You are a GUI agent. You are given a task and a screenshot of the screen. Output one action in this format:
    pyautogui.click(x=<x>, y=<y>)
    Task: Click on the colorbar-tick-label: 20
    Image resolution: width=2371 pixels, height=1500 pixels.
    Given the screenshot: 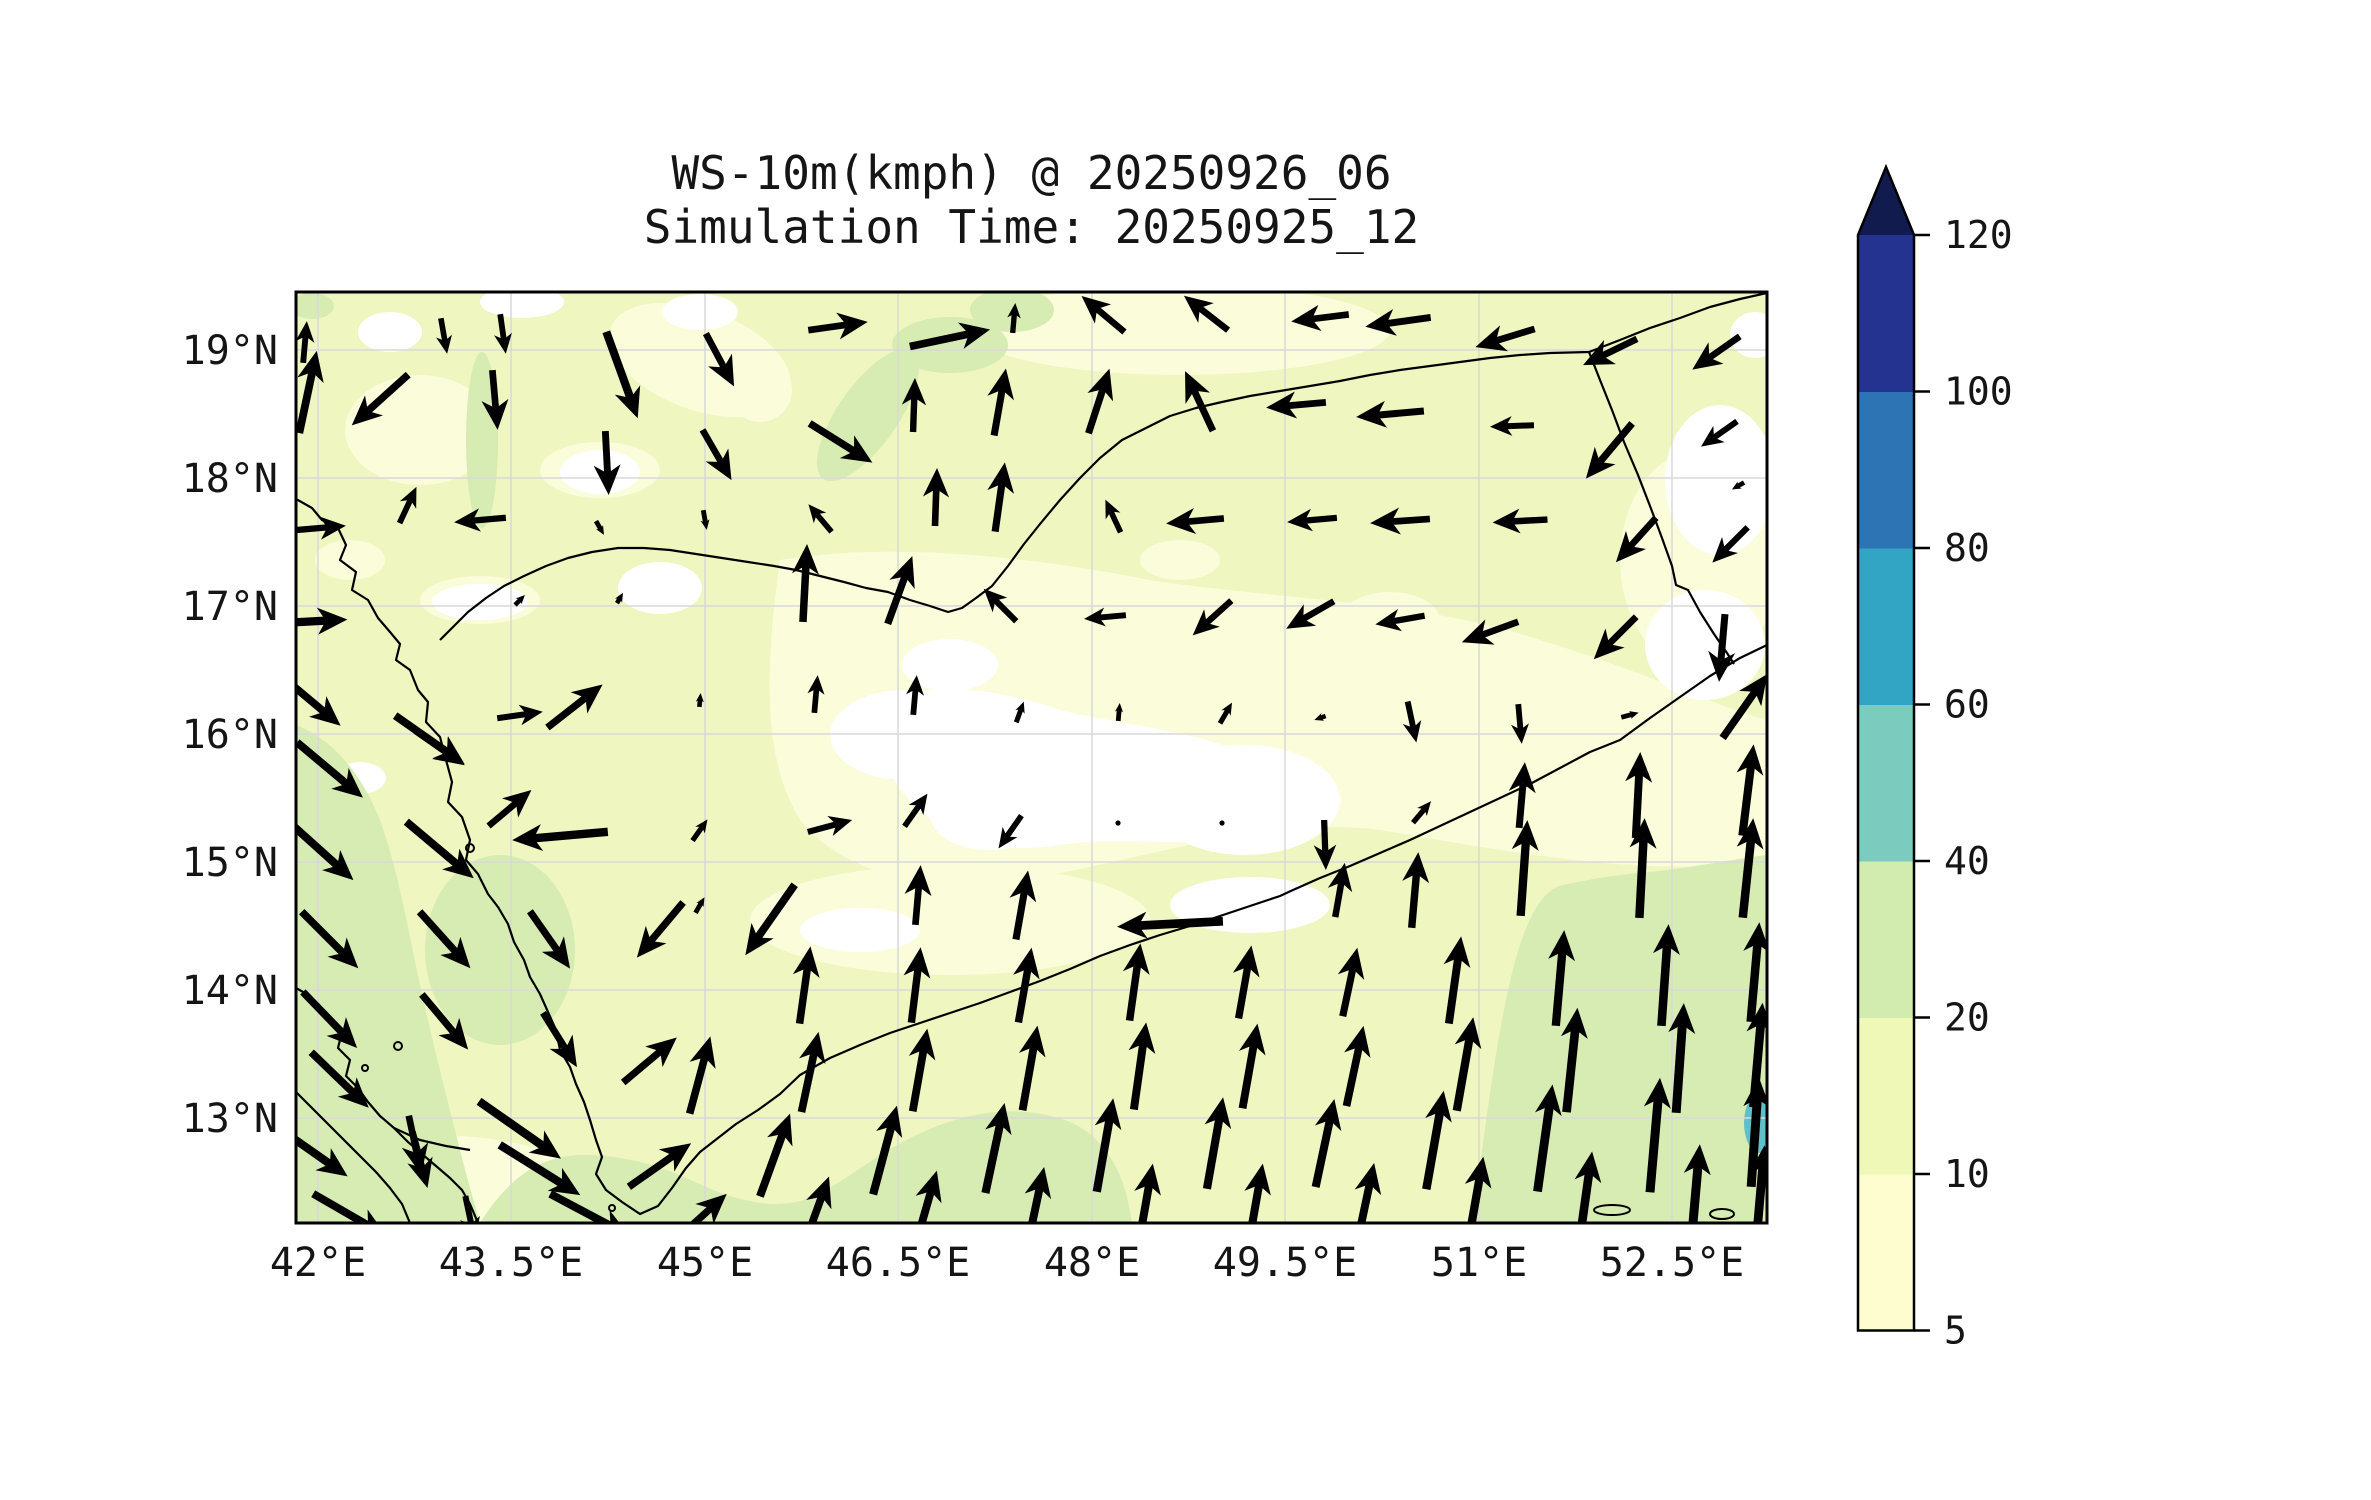 What is the action you would take?
    pyautogui.click(x=1967, y=1018)
    